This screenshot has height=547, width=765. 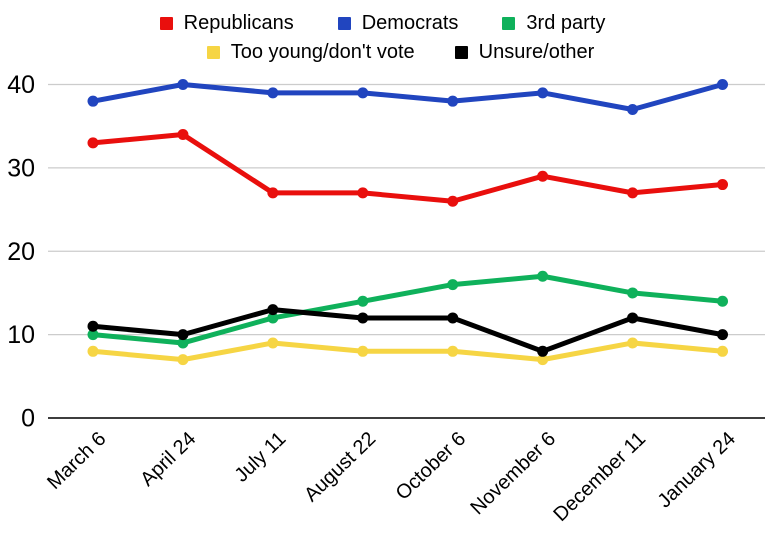 I want to click on legend-label: 3rd party, so click(x=566, y=22).